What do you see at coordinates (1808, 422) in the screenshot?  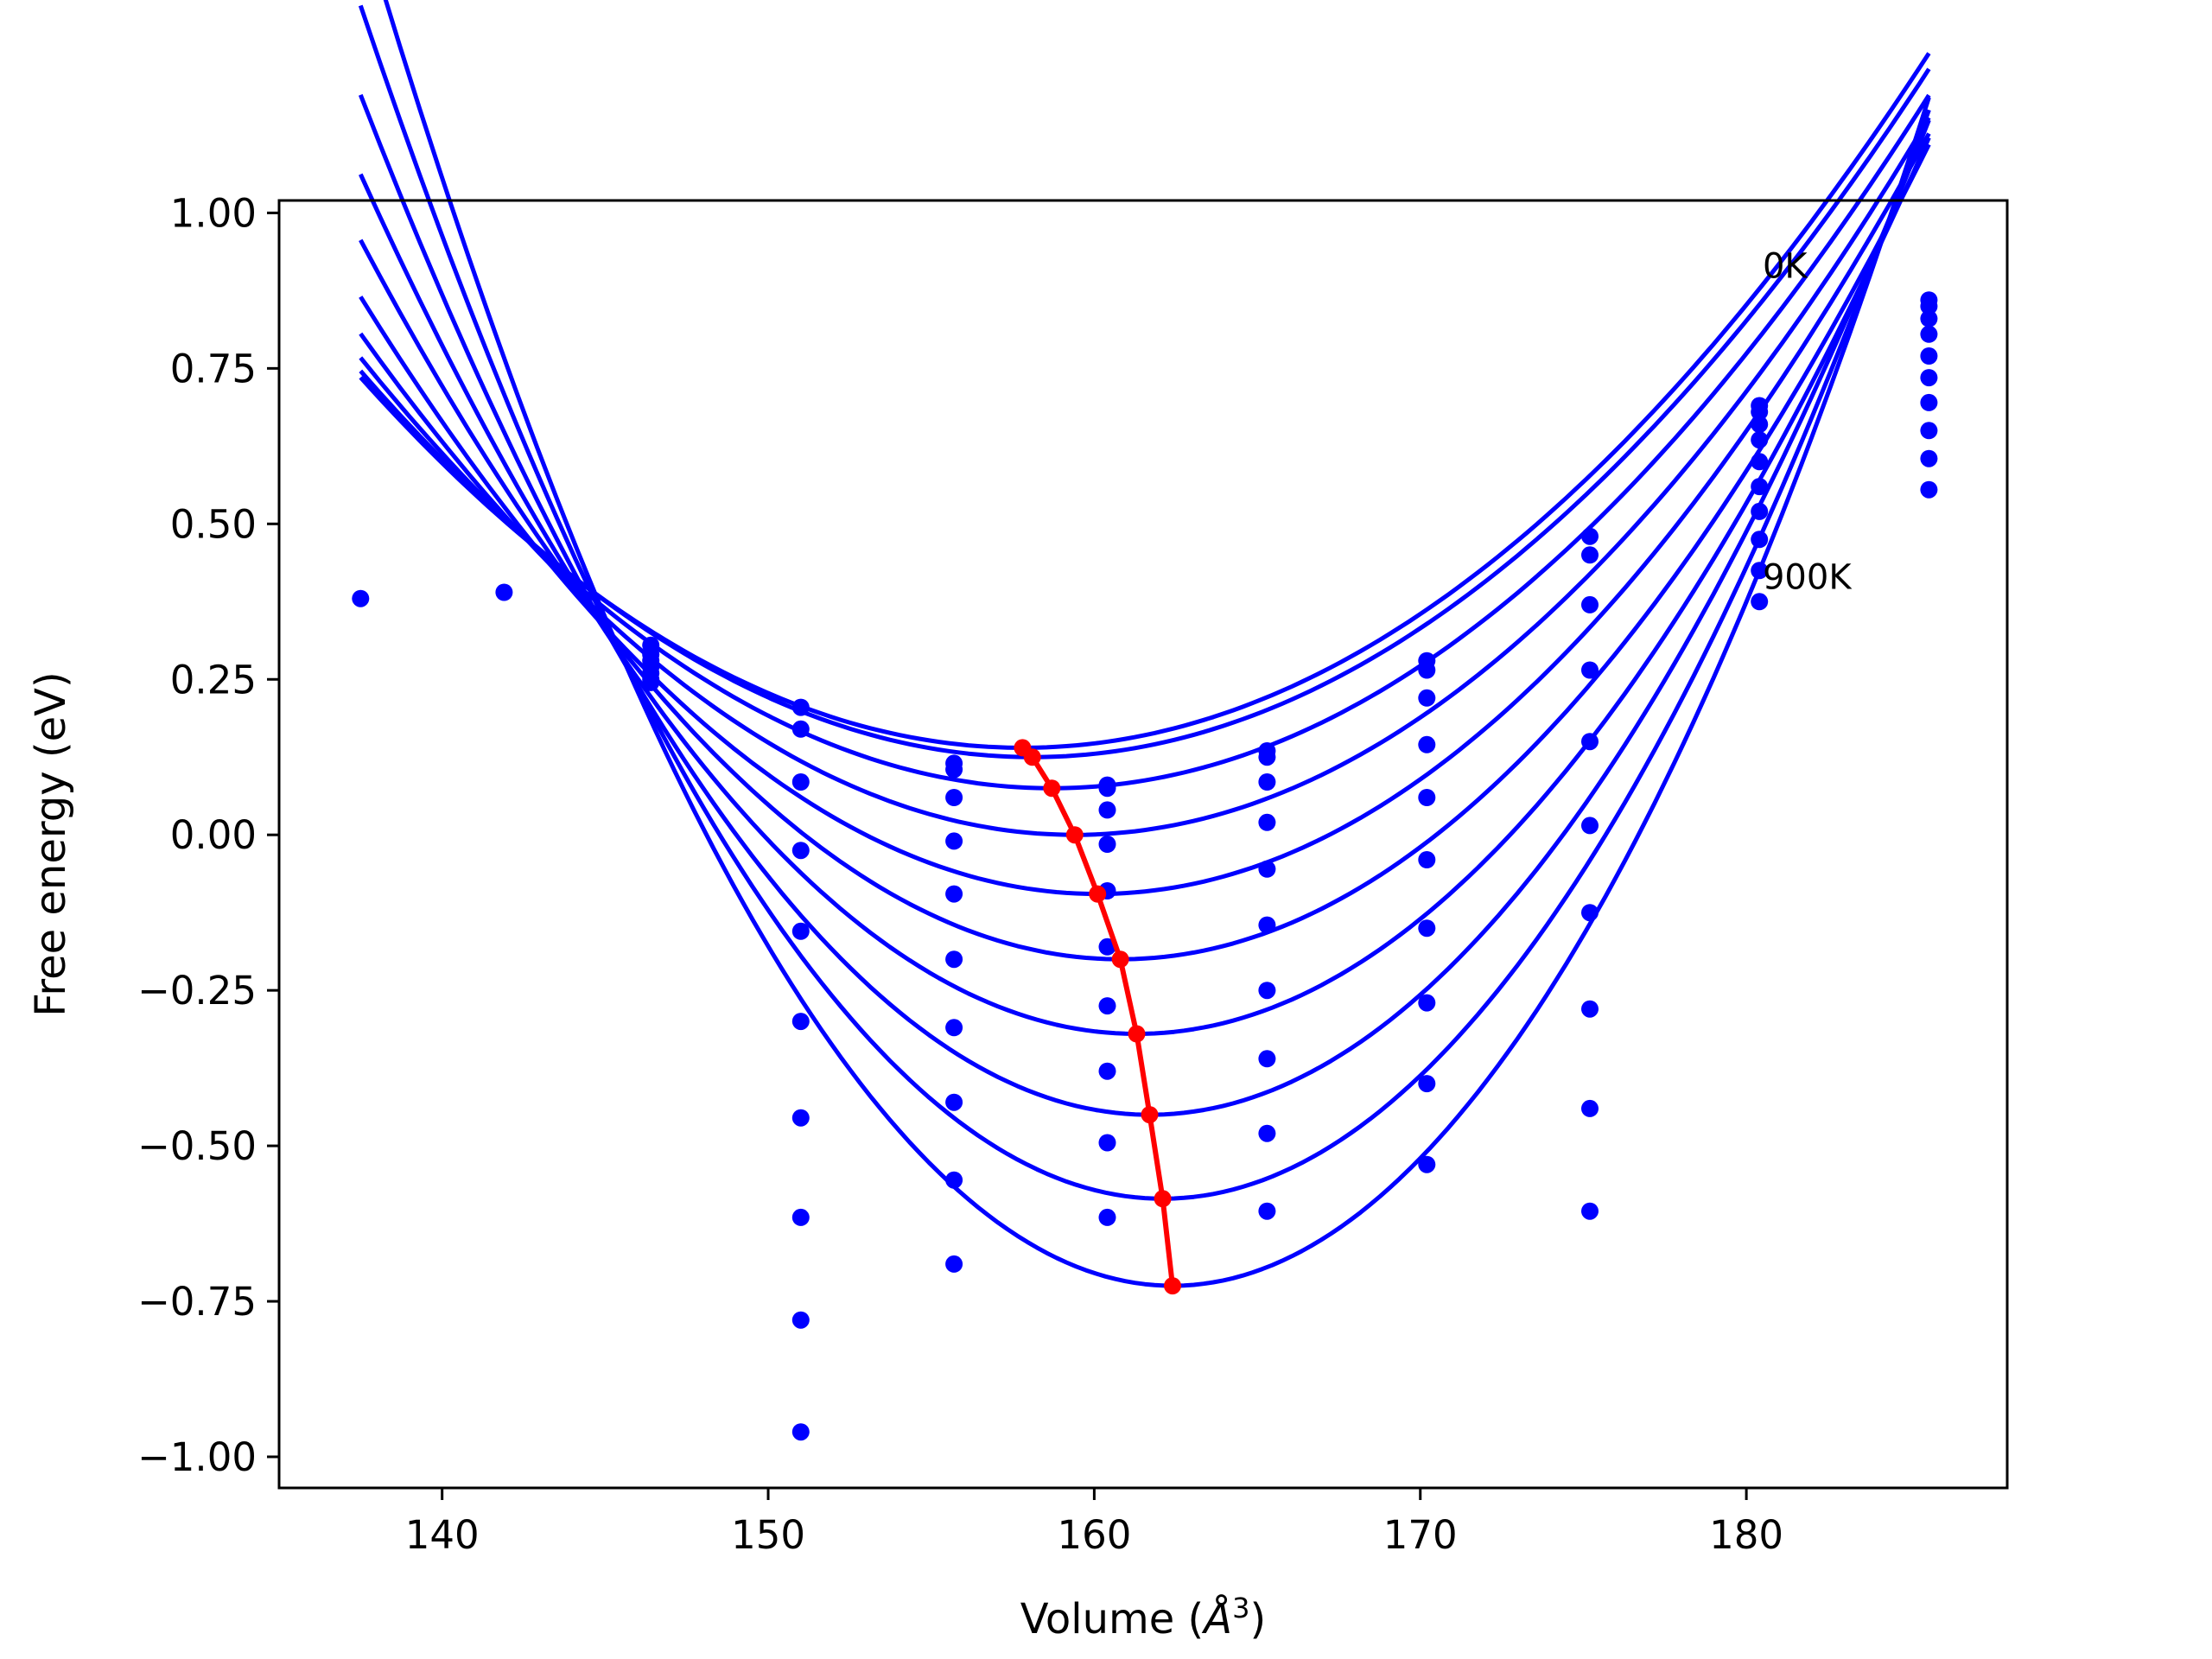 I see `annotations: 0K 900K` at bounding box center [1808, 422].